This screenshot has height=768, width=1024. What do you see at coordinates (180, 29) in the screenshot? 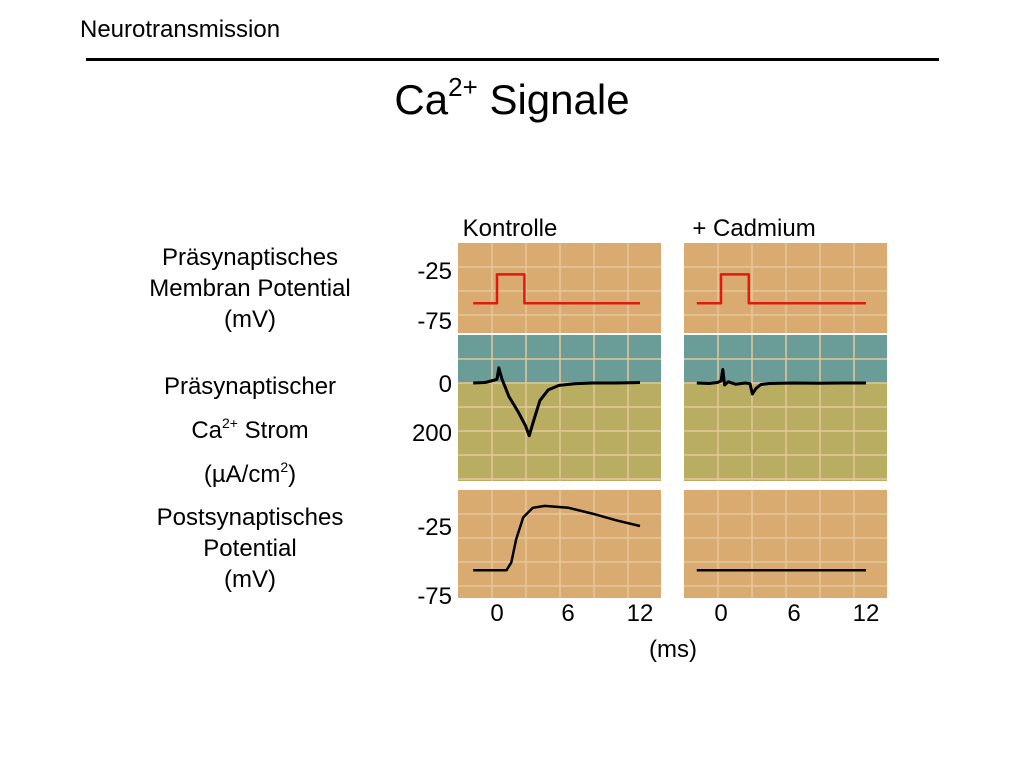
I see `slide-header: Neurotransmission` at bounding box center [180, 29].